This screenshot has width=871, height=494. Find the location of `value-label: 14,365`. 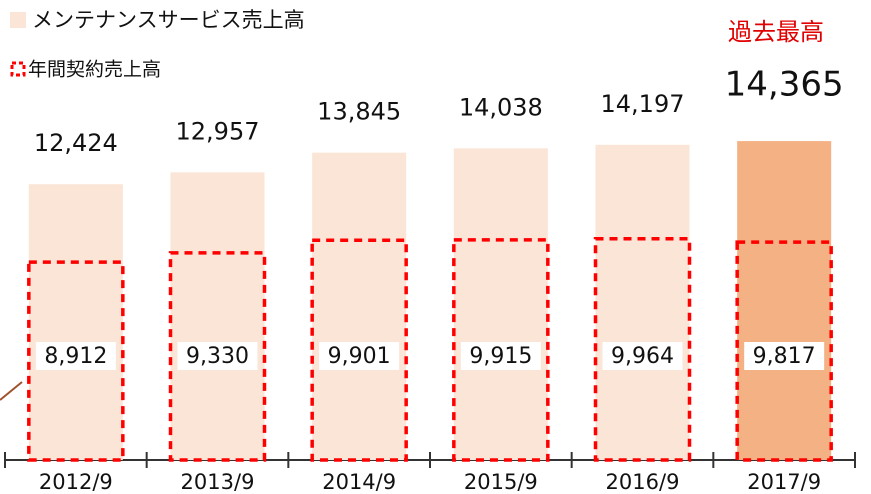

value-label: 14,365 is located at coordinates (784, 85).